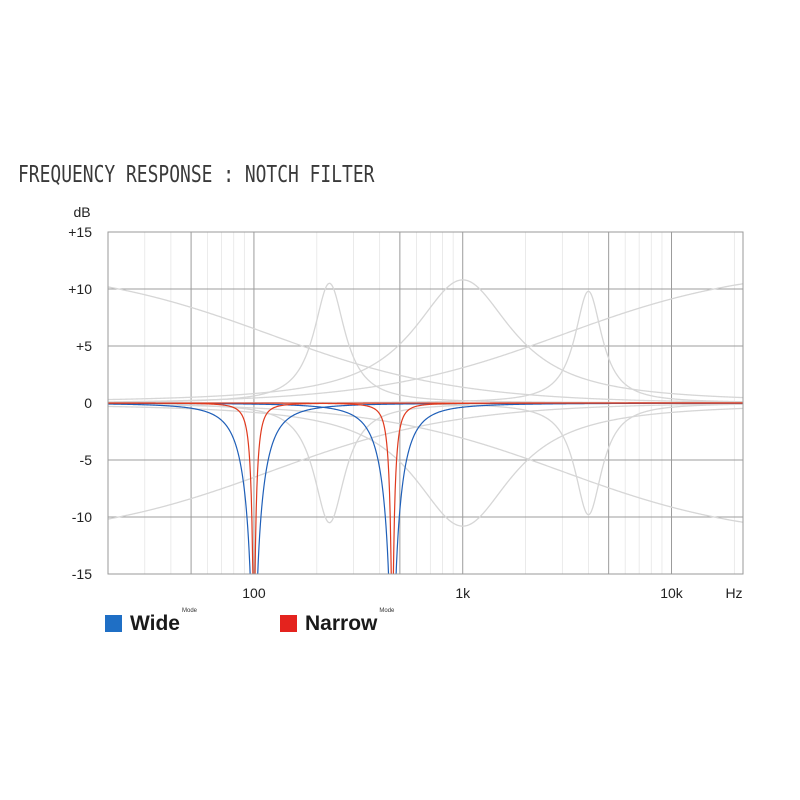 This screenshot has width=800, height=800. I want to click on legend-sup-wide: Mode, so click(189, 611).